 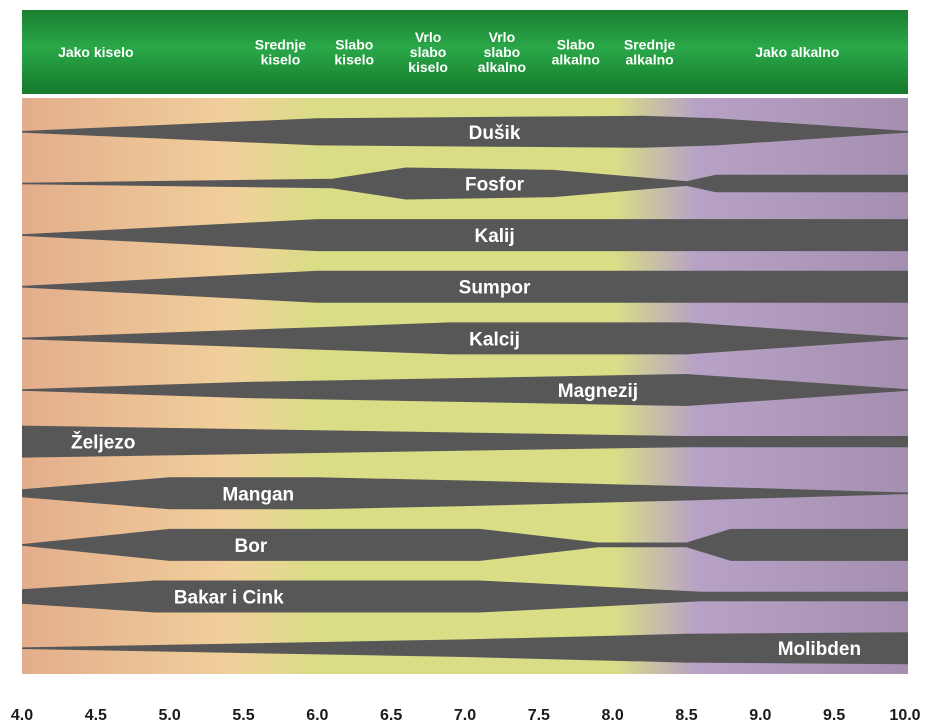 I want to click on band-molibden, so click(x=465, y=648).